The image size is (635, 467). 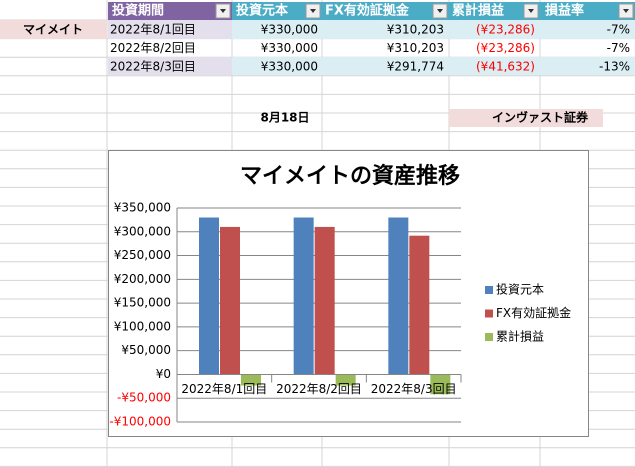 I want to click on header-cell, so click(x=170, y=11).